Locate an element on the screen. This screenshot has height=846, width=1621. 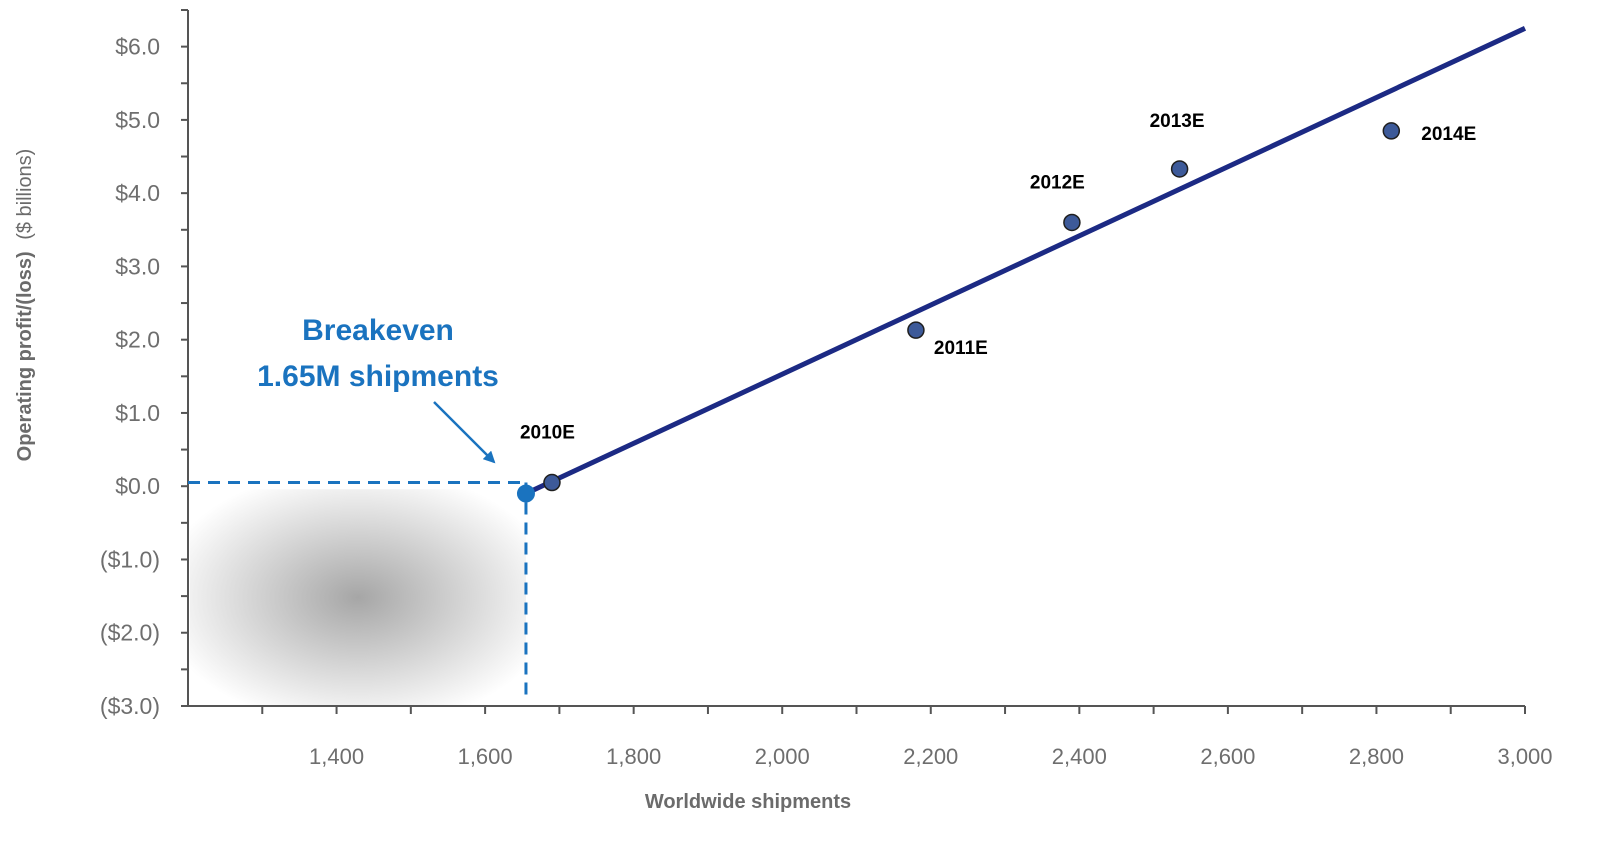
breakeven-marker is located at coordinates (525, 493).